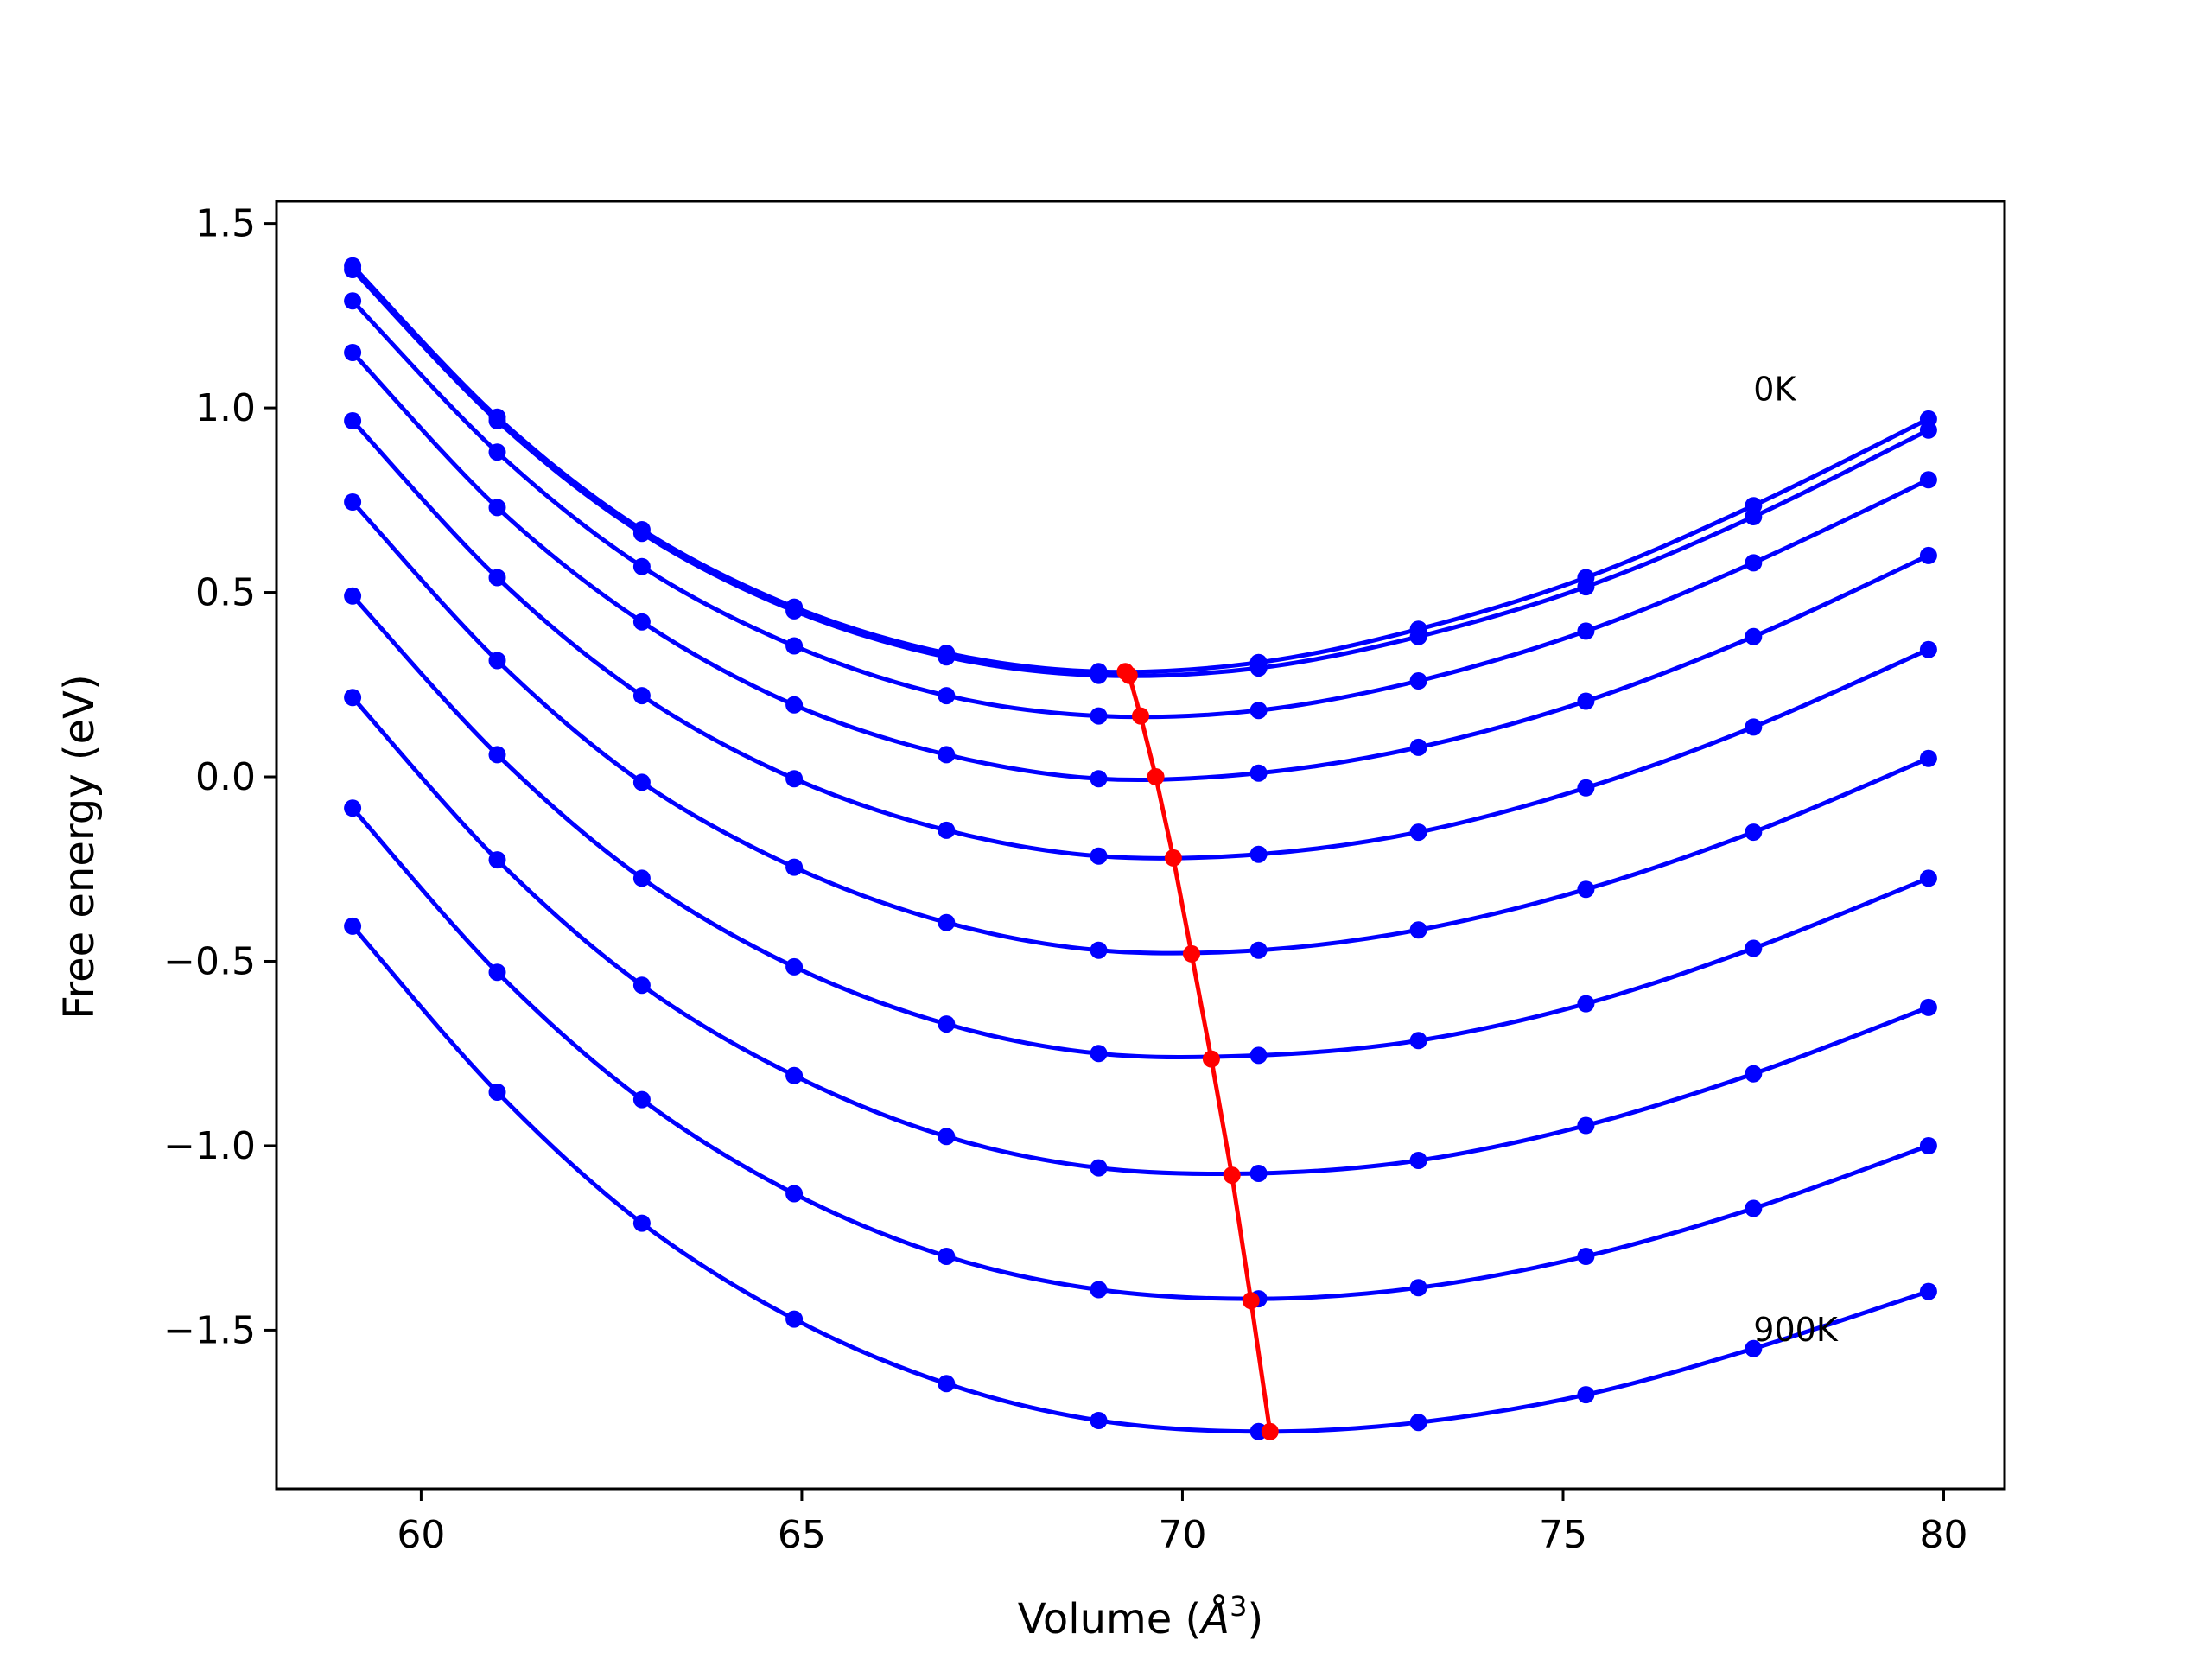  I want to click on x-axis-label-text: Volume (, so click(1110, 1619).